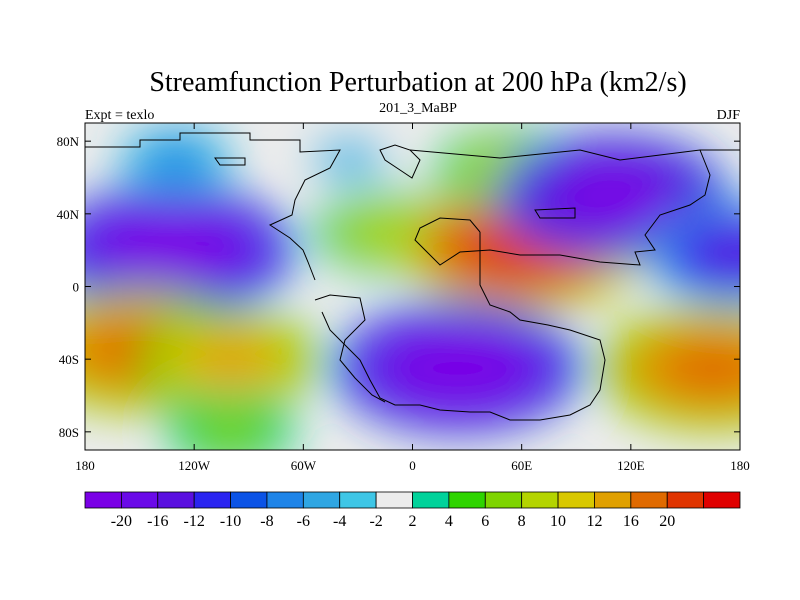  What do you see at coordinates (418, 108) in the screenshot?
I see `chart-subtitle: 201_3_MaBP` at bounding box center [418, 108].